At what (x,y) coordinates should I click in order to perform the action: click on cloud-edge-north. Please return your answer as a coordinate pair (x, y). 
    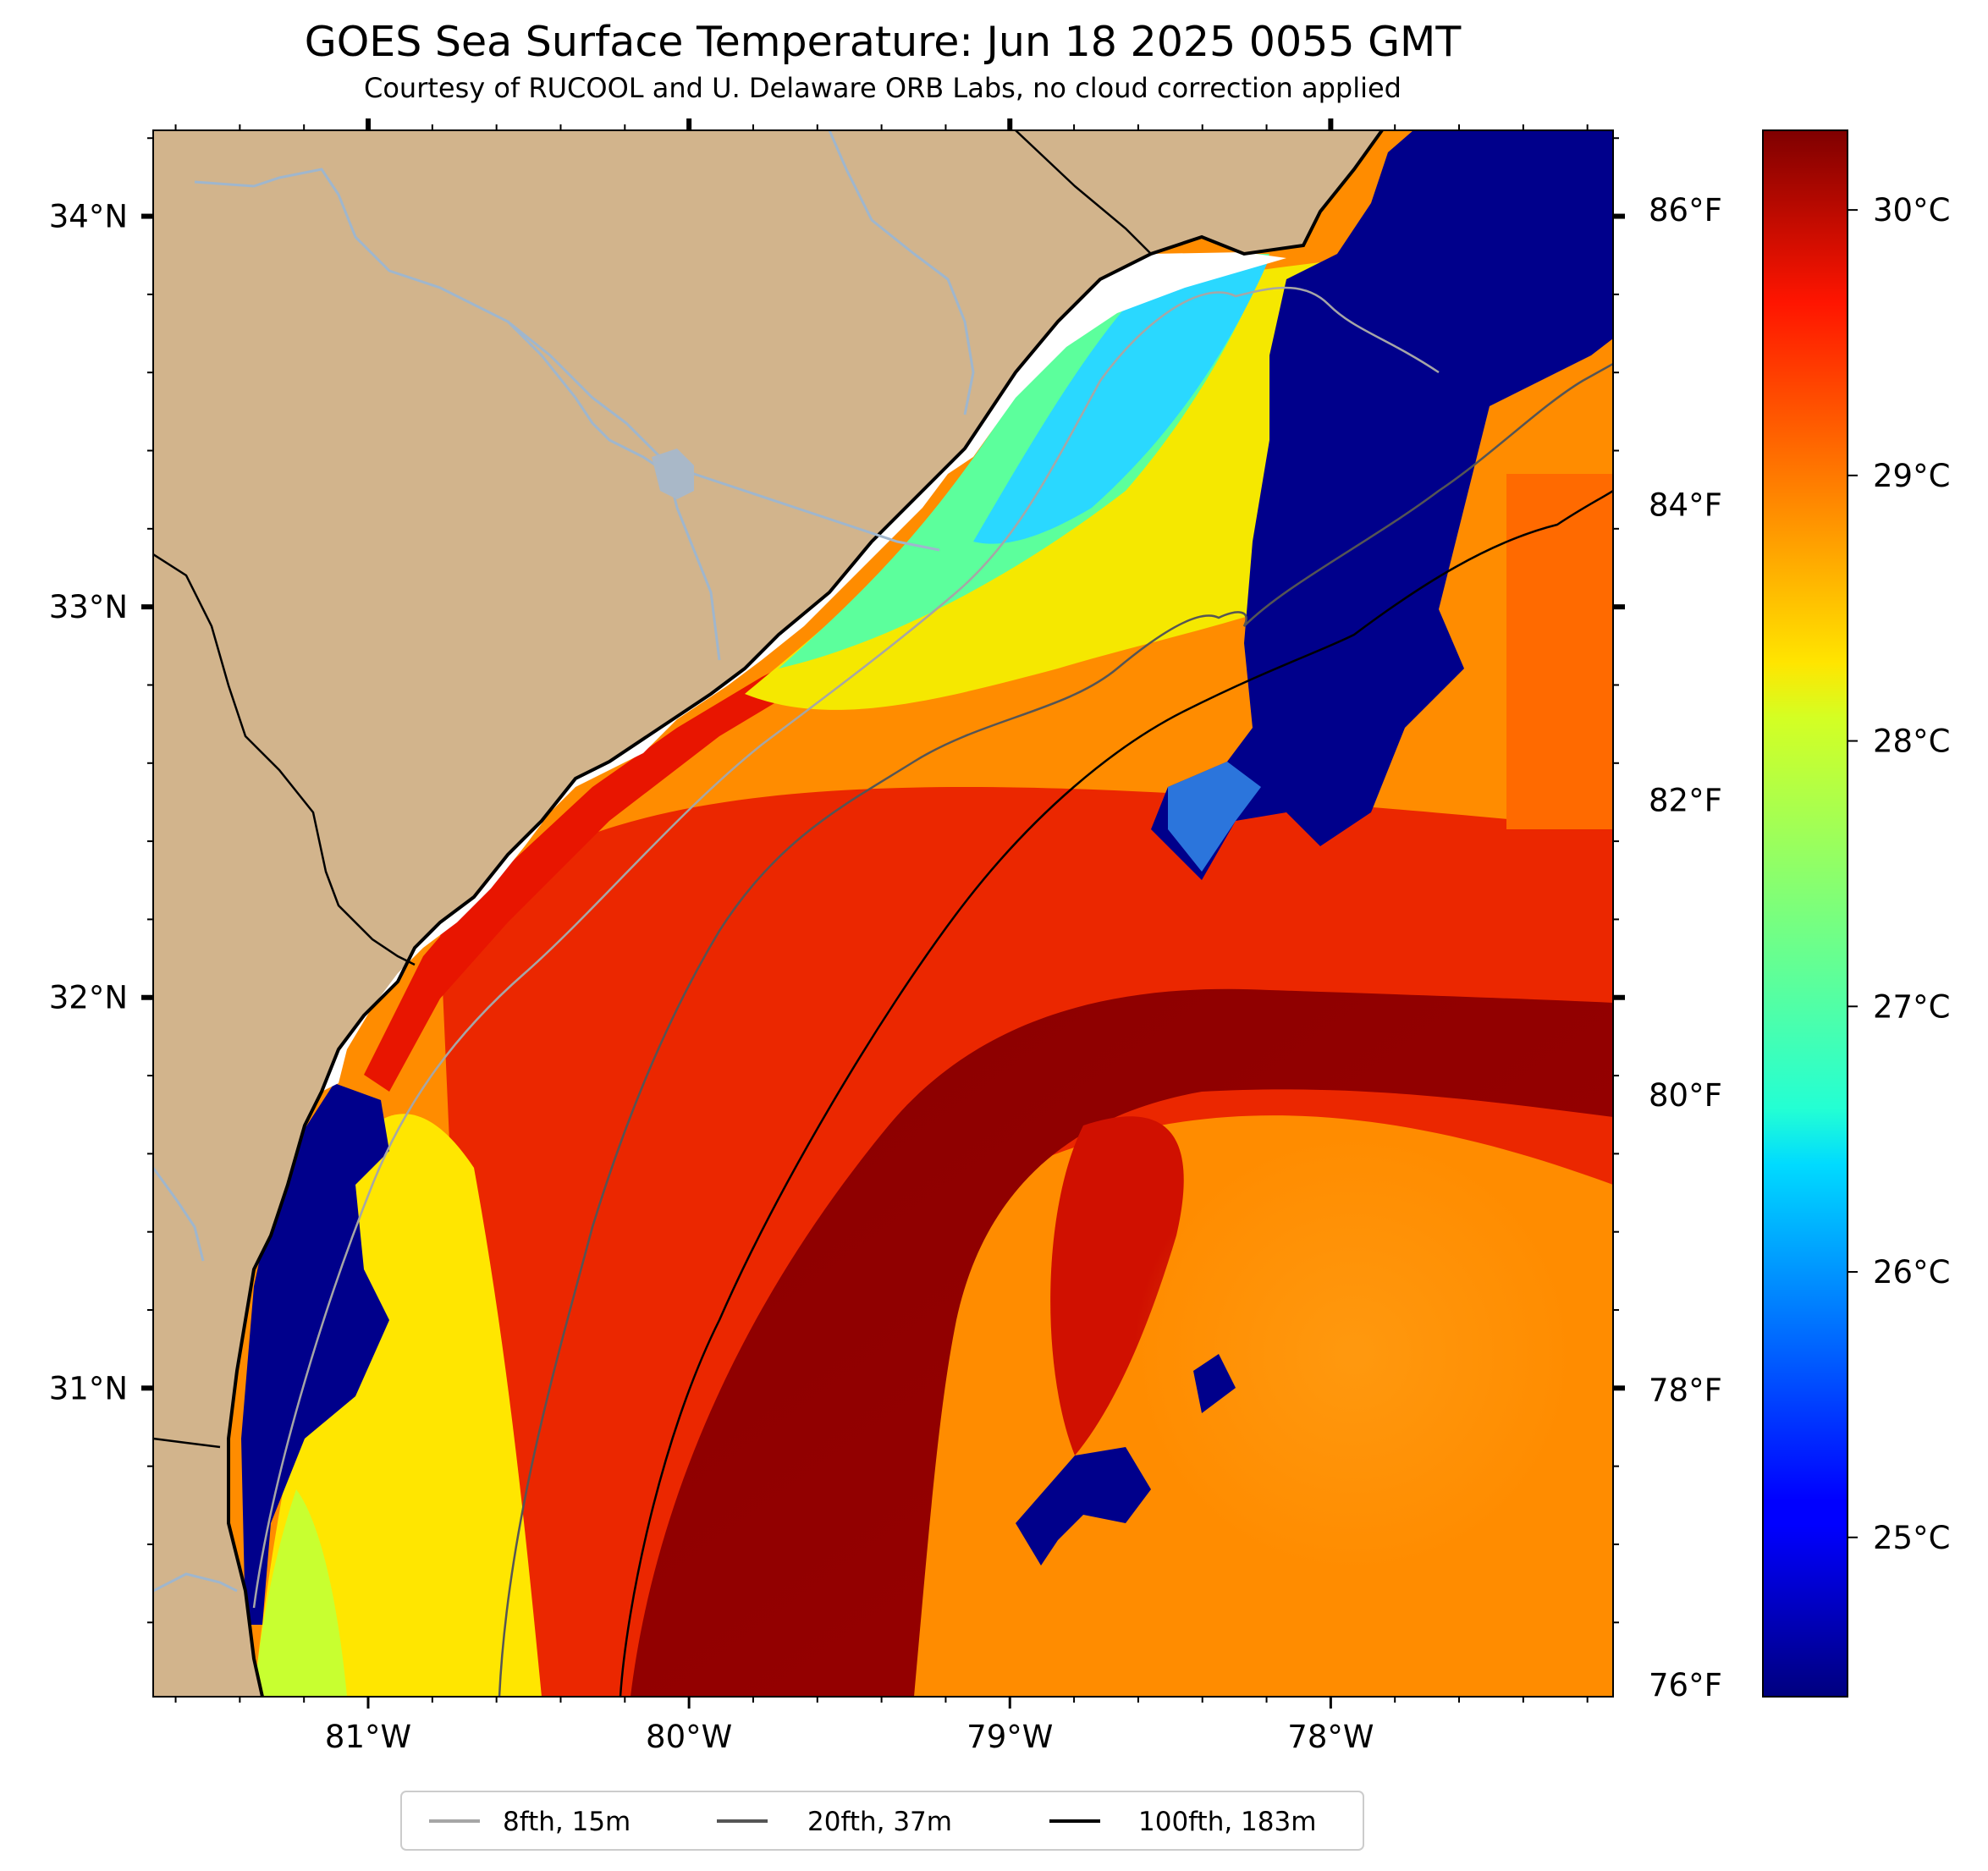
    Looking at the image, I should click on (1214, 817).